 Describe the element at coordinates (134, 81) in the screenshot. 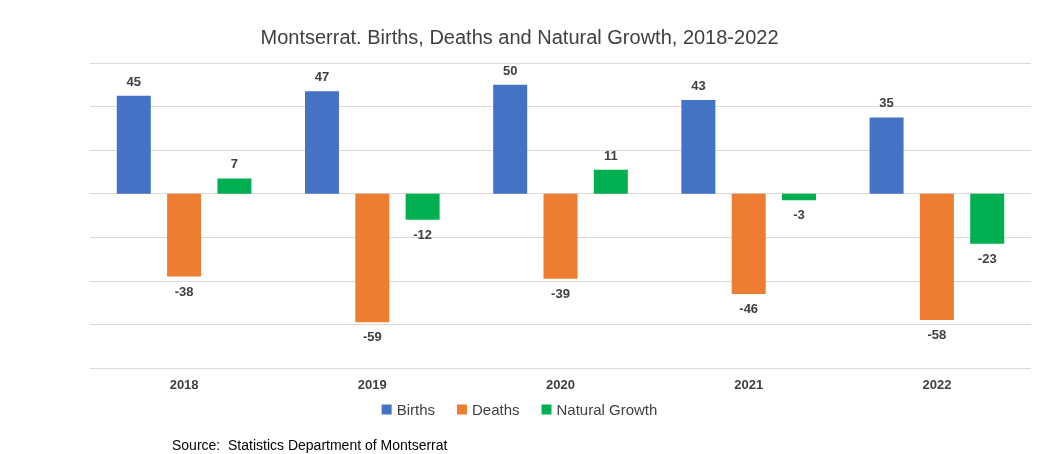

I see `data-label: 45` at that location.